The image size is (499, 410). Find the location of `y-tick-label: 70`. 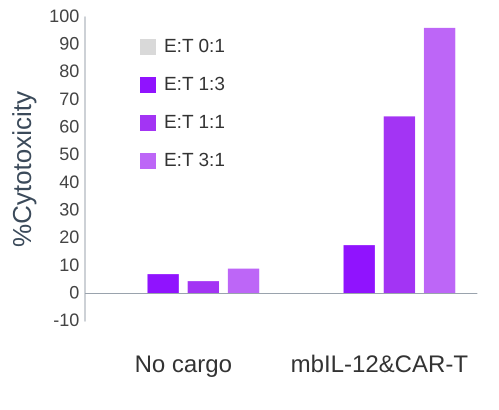

y-tick-label: 70 is located at coordinates (69, 98).